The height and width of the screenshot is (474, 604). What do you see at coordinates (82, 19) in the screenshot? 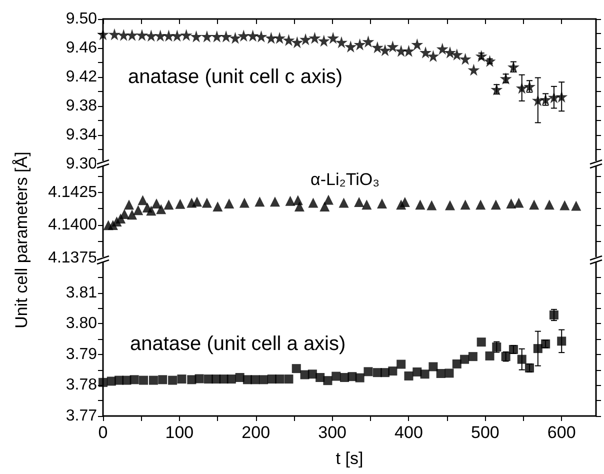
I see `y-tick-label: 9.50` at bounding box center [82, 19].